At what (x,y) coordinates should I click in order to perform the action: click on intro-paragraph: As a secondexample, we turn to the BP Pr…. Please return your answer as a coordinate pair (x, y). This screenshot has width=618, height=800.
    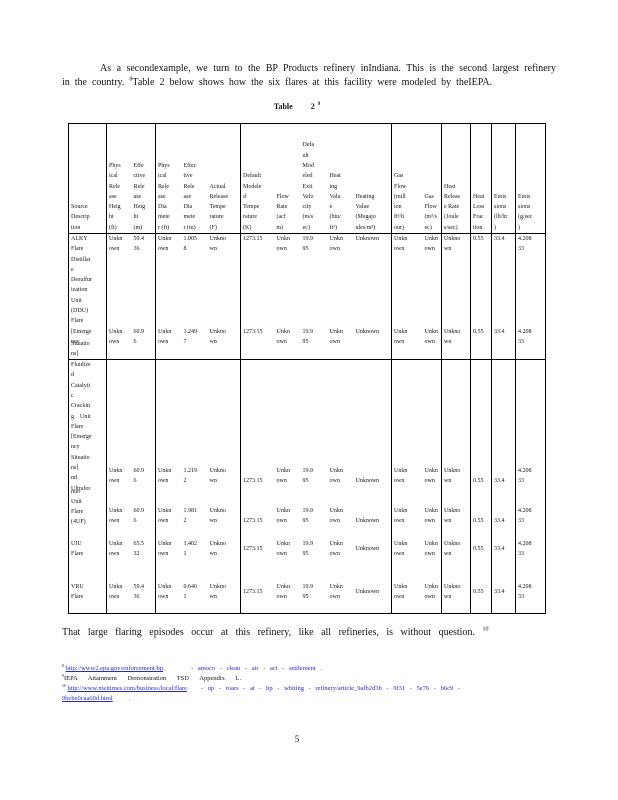
    Looking at the image, I should click on (309, 75).